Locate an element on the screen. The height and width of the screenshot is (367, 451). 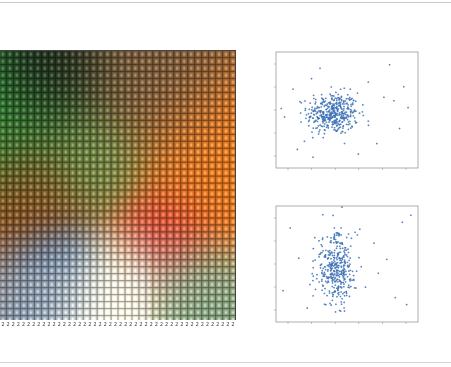
scatter-plot-top is located at coordinates (346, 110).